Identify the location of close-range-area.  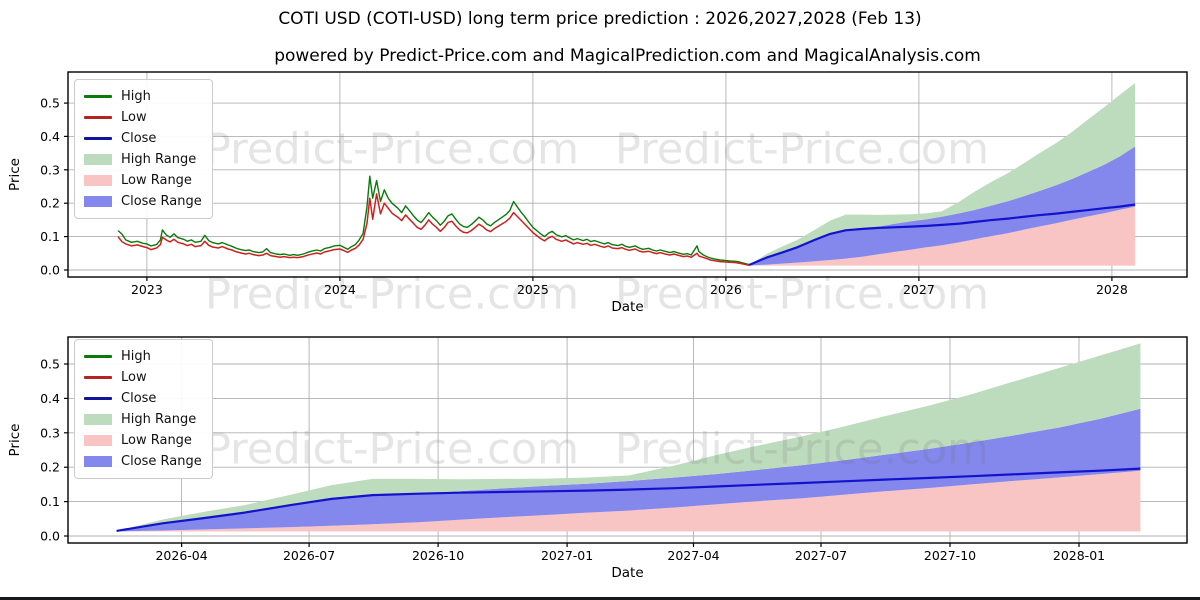
(942, 206).